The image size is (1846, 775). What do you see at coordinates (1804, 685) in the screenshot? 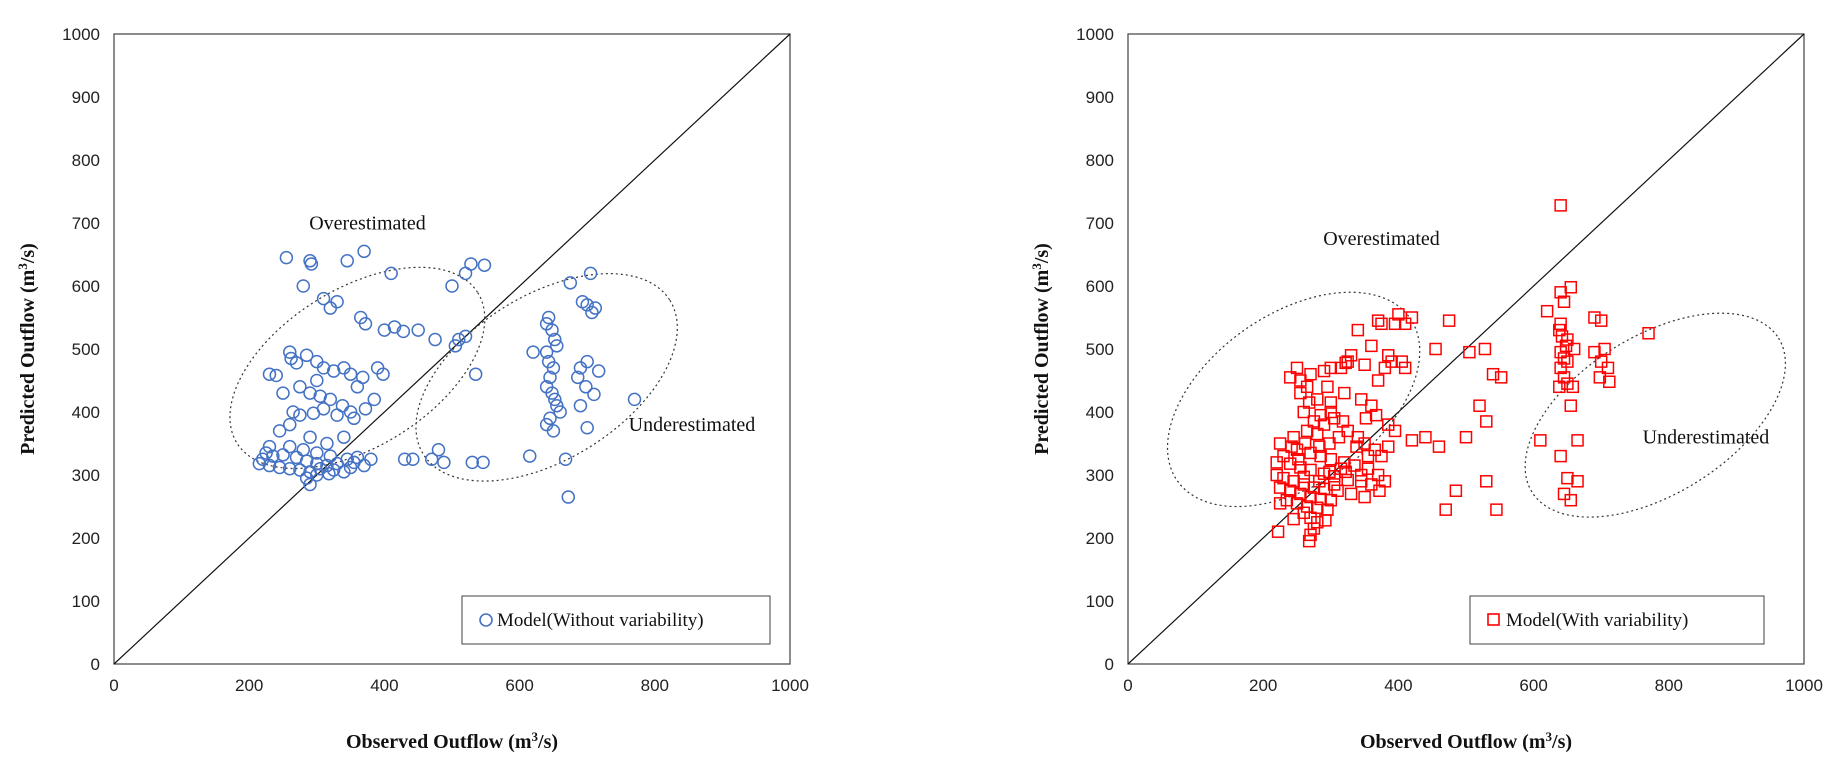
I see `x-tick-label: 1000` at bounding box center [1804, 685].